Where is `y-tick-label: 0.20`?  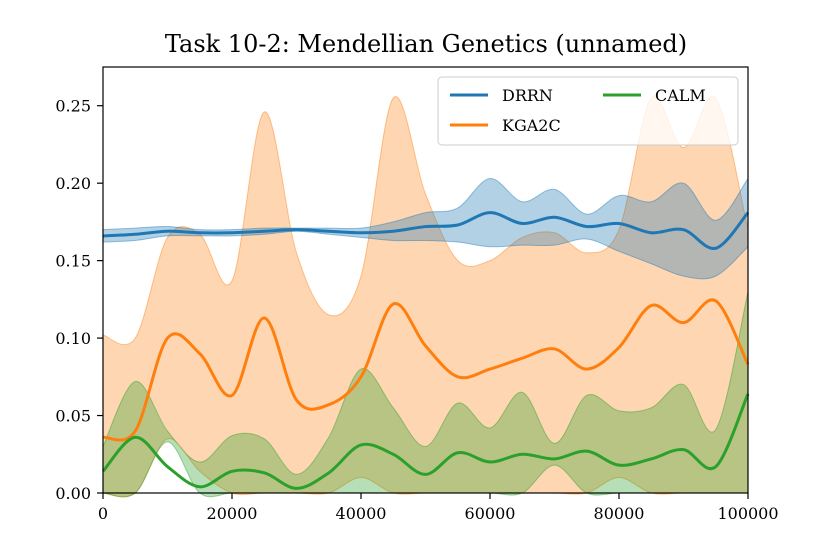 y-tick-label: 0.20 is located at coordinates (73, 183).